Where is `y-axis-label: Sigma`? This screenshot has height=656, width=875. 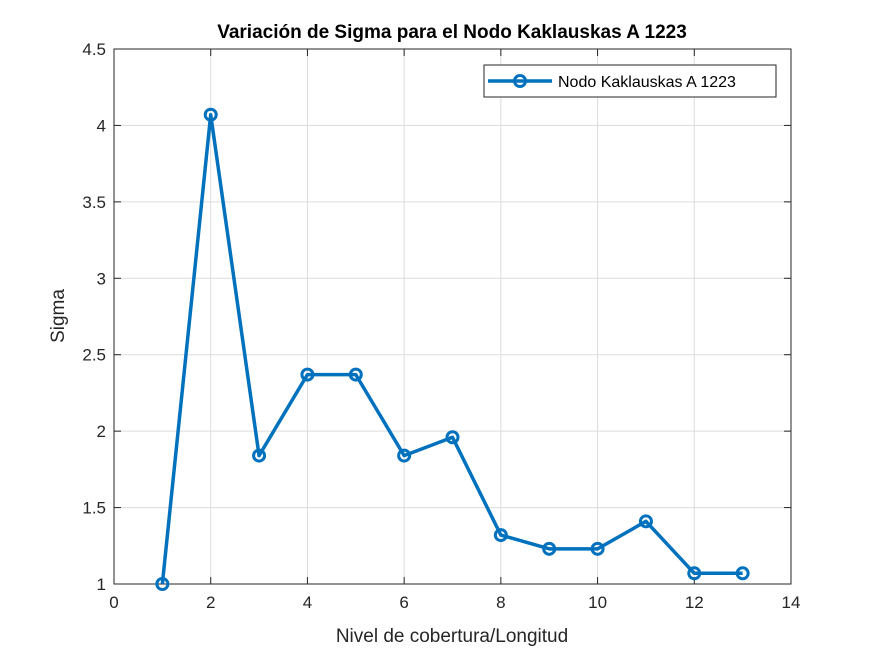
y-axis-label: Sigma is located at coordinates (58, 316).